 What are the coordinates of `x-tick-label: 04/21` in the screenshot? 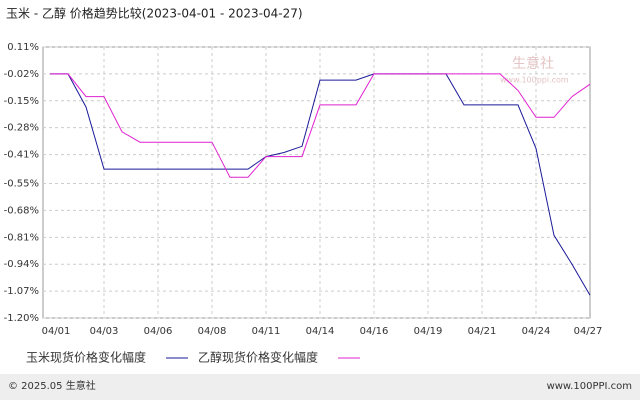 It's located at (482, 331).